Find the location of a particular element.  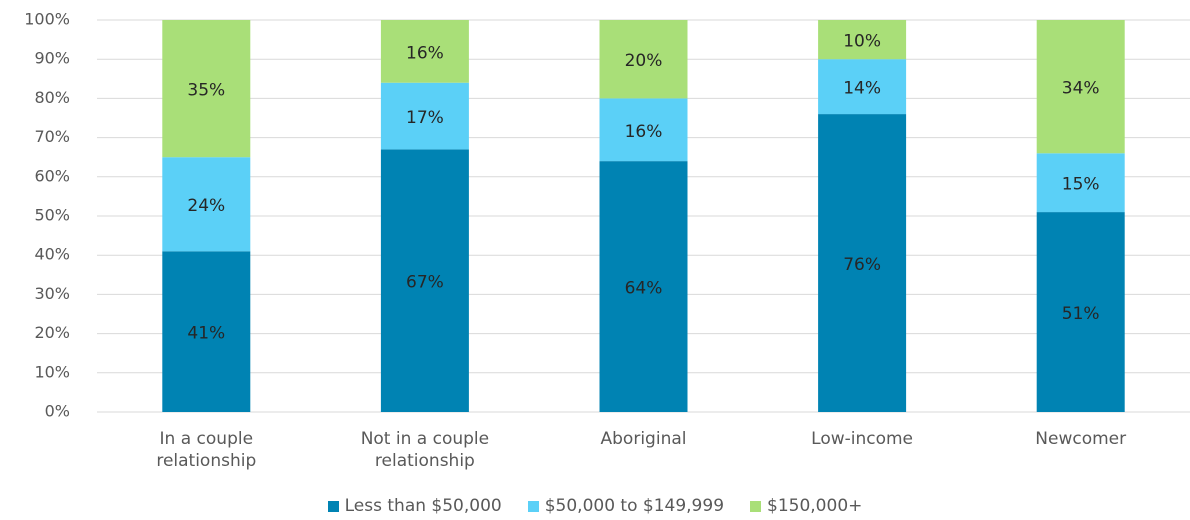

data-label: 15% is located at coordinates (1081, 185).